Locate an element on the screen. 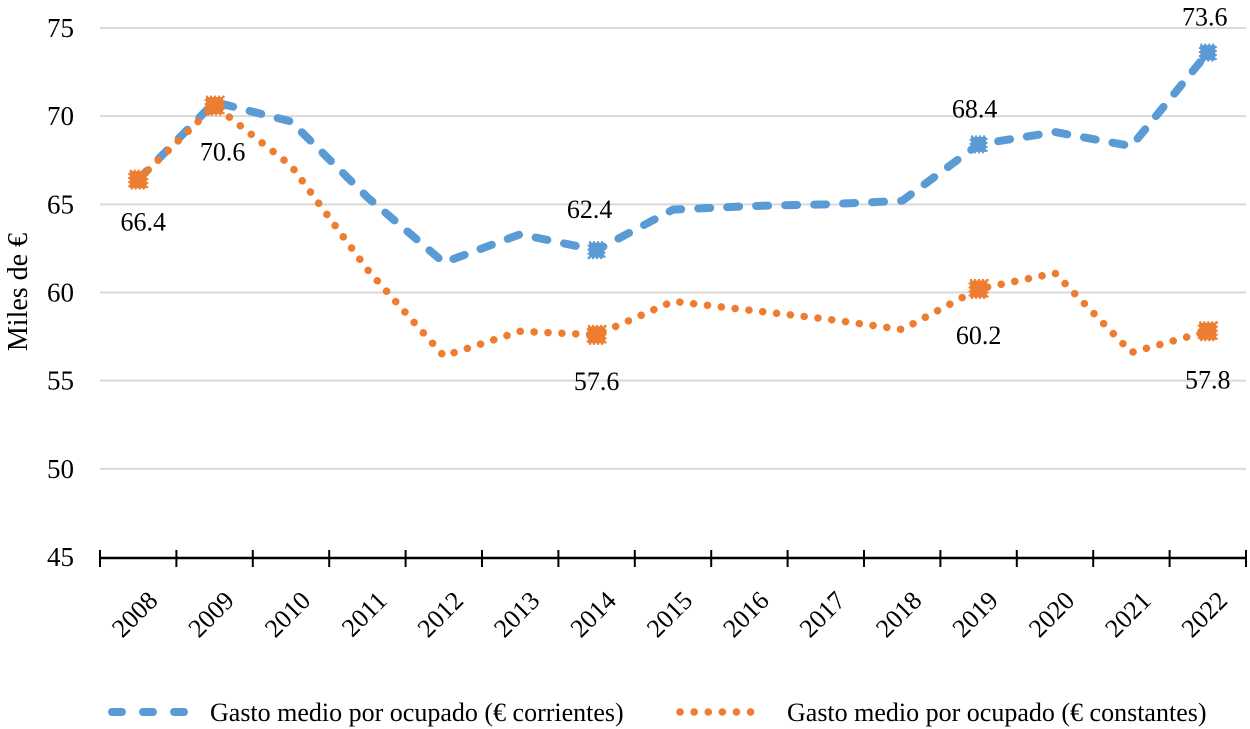  data-label: 62.4 is located at coordinates (590, 209).